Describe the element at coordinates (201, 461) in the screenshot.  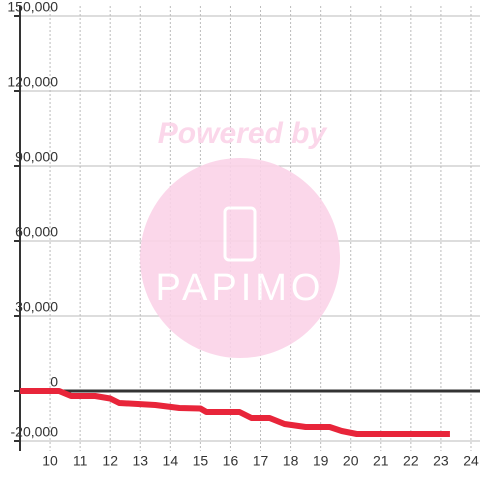
I see `x-tick-label: 15` at that location.